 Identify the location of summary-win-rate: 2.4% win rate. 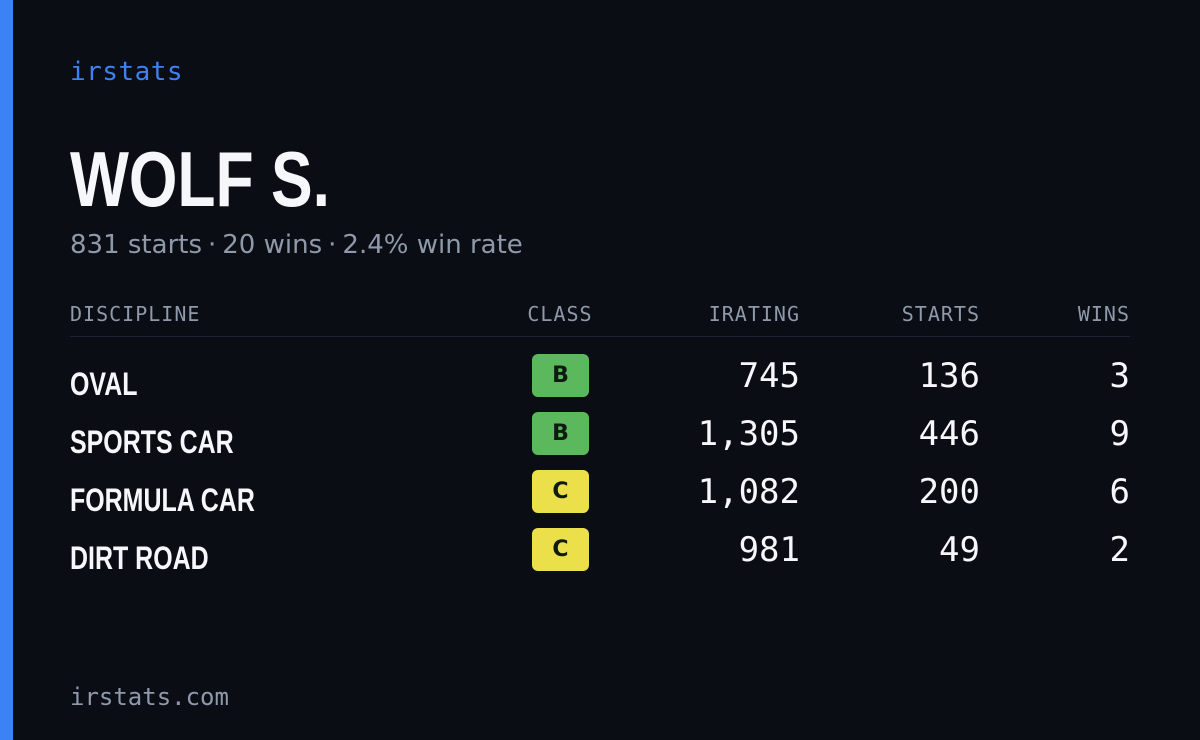
(432, 245).